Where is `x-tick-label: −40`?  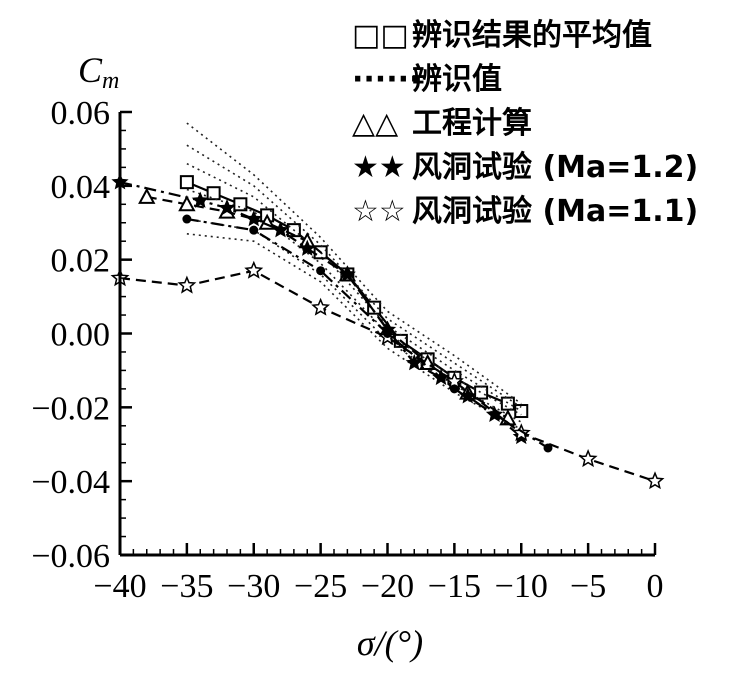
x-tick-label: −40 is located at coordinates (119, 586).